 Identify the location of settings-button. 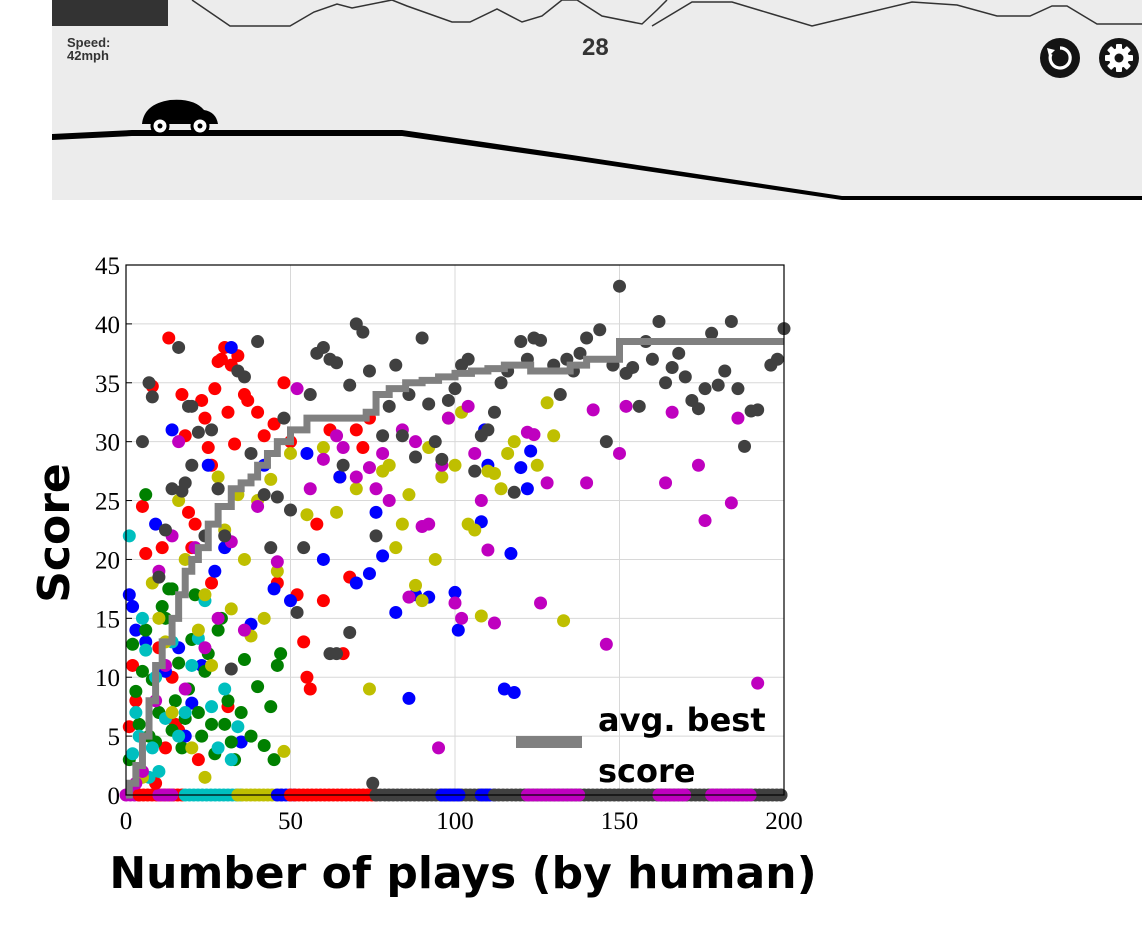
(1119, 58).